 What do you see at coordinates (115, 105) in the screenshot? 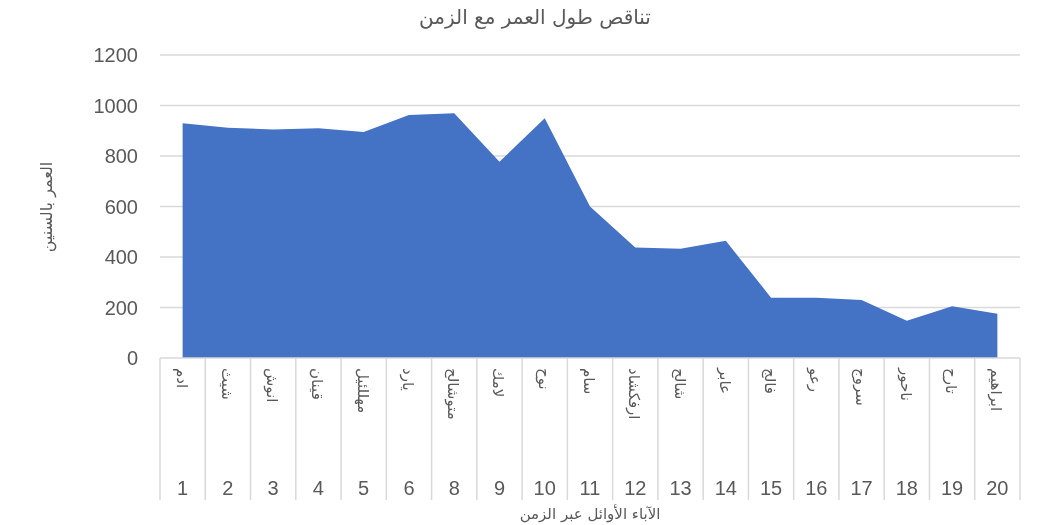
I see `y-tick-label: 1000` at bounding box center [115, 105].